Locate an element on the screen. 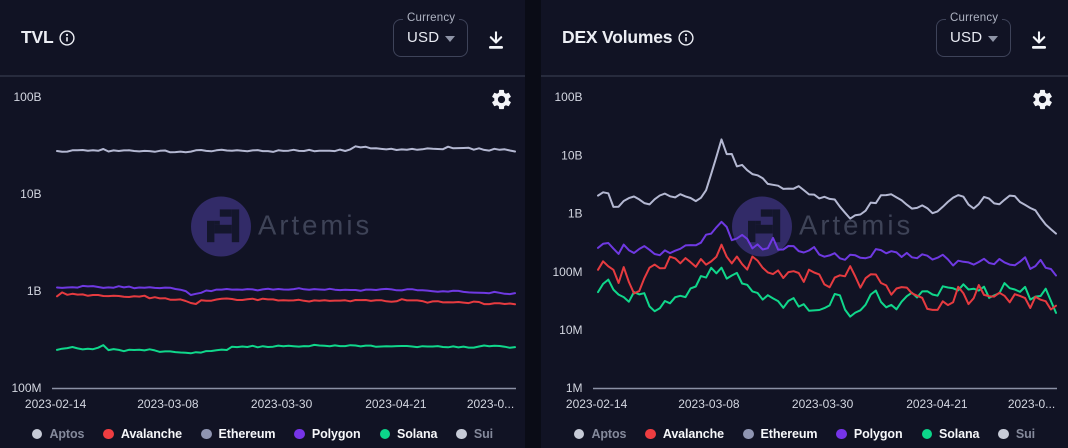  svg-text: 10M is located at coordinates (570, 330).